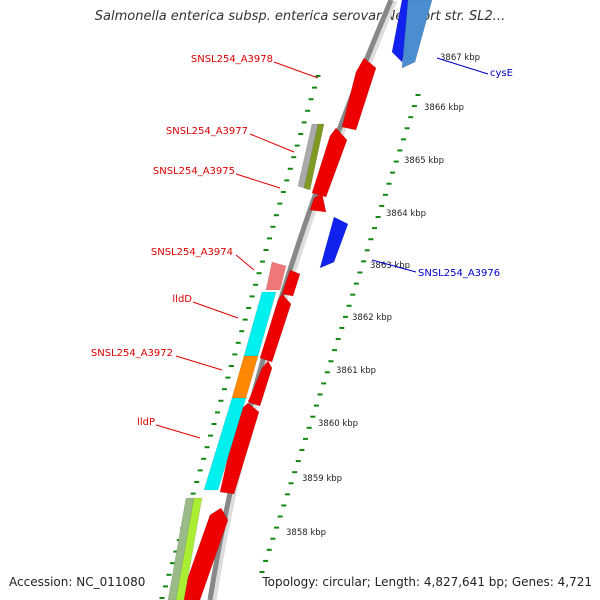 This screenshot has width=600, height=600. What do you see at coordinates (394, 266) in the screenshot?
I see `leader-a3976` at bounding box center [394, 266].